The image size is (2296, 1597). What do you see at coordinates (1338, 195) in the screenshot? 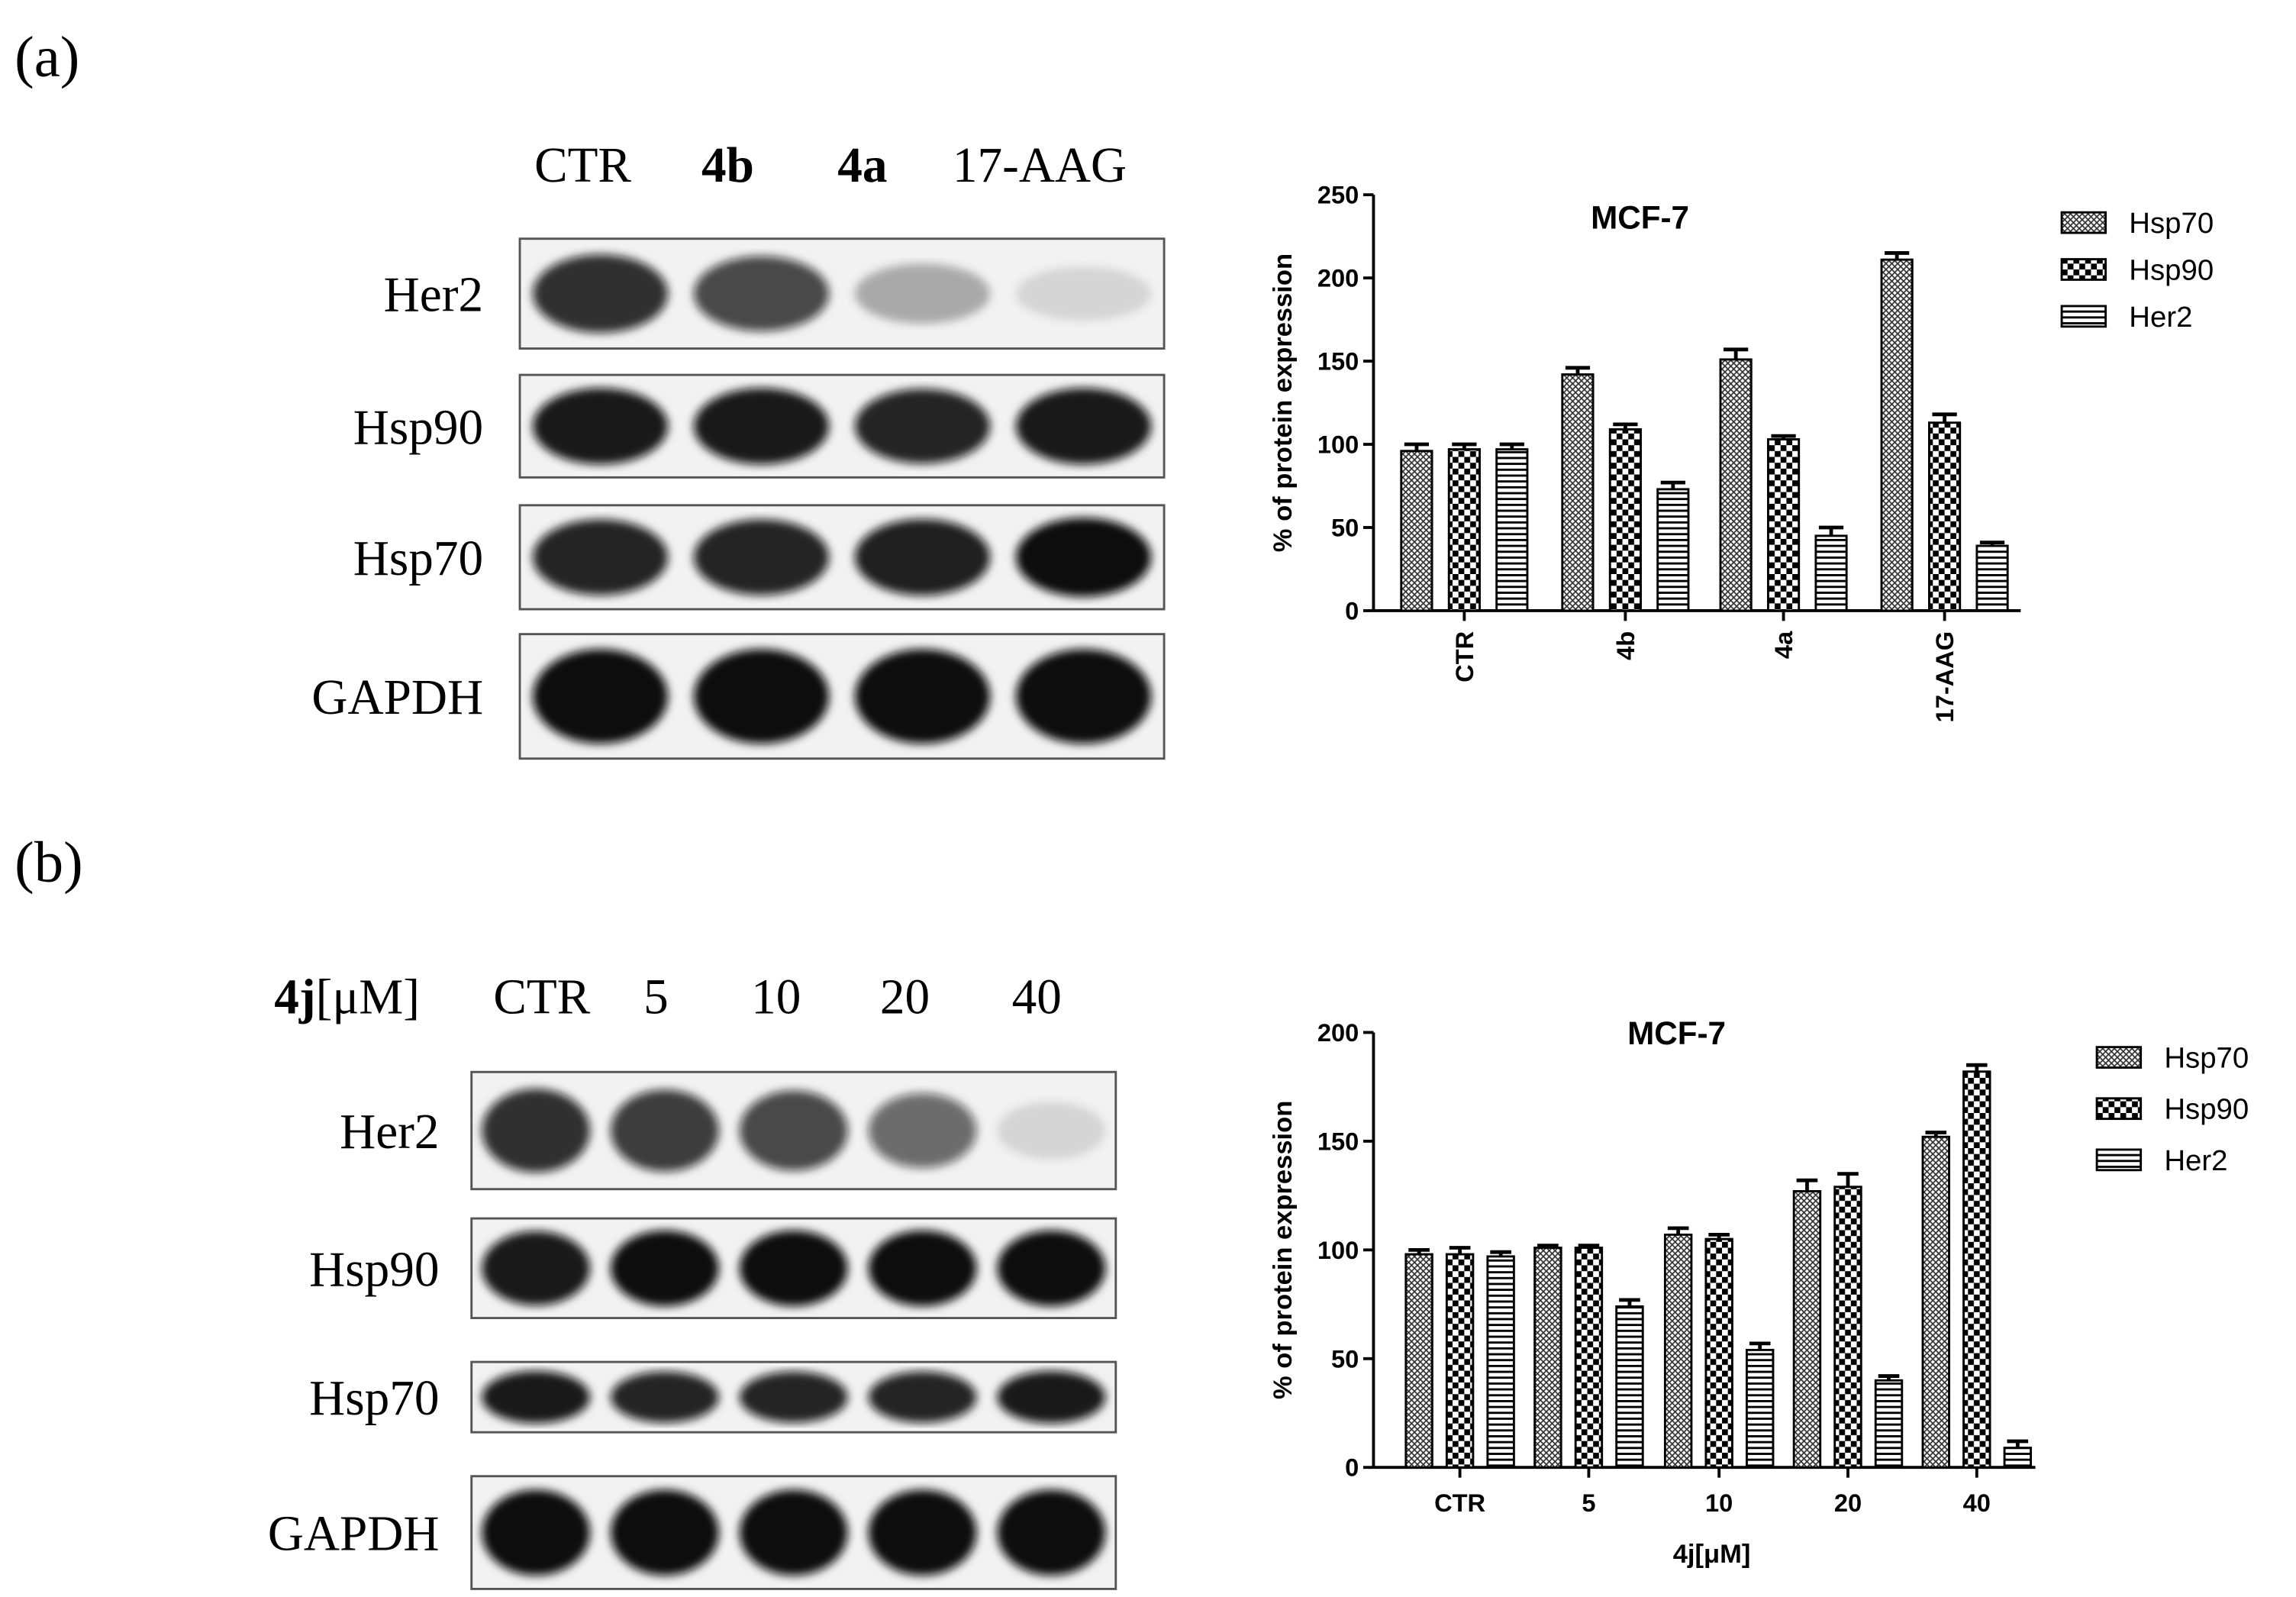
I see `y-tick-label: 250` at bounding box center [1338, 195].